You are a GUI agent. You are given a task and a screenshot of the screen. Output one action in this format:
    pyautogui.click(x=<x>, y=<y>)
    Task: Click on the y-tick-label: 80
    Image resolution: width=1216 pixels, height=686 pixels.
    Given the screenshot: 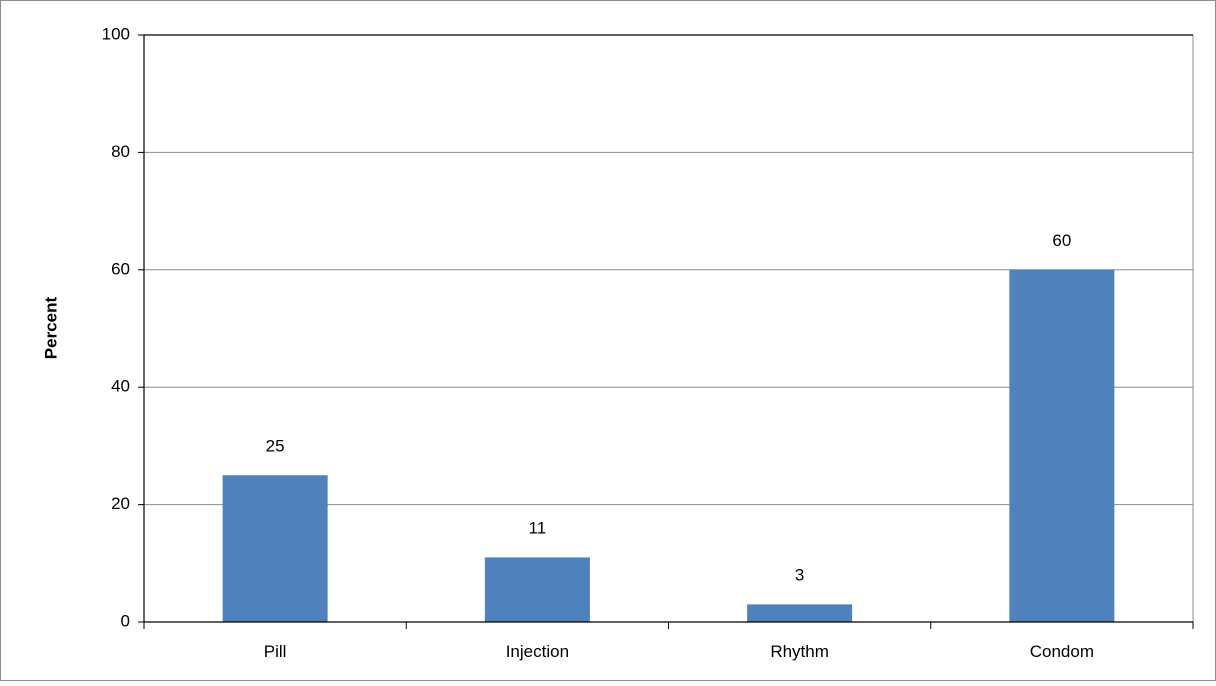 What is the action you would take?
    pyautogui.click(x=120, y=151)
    